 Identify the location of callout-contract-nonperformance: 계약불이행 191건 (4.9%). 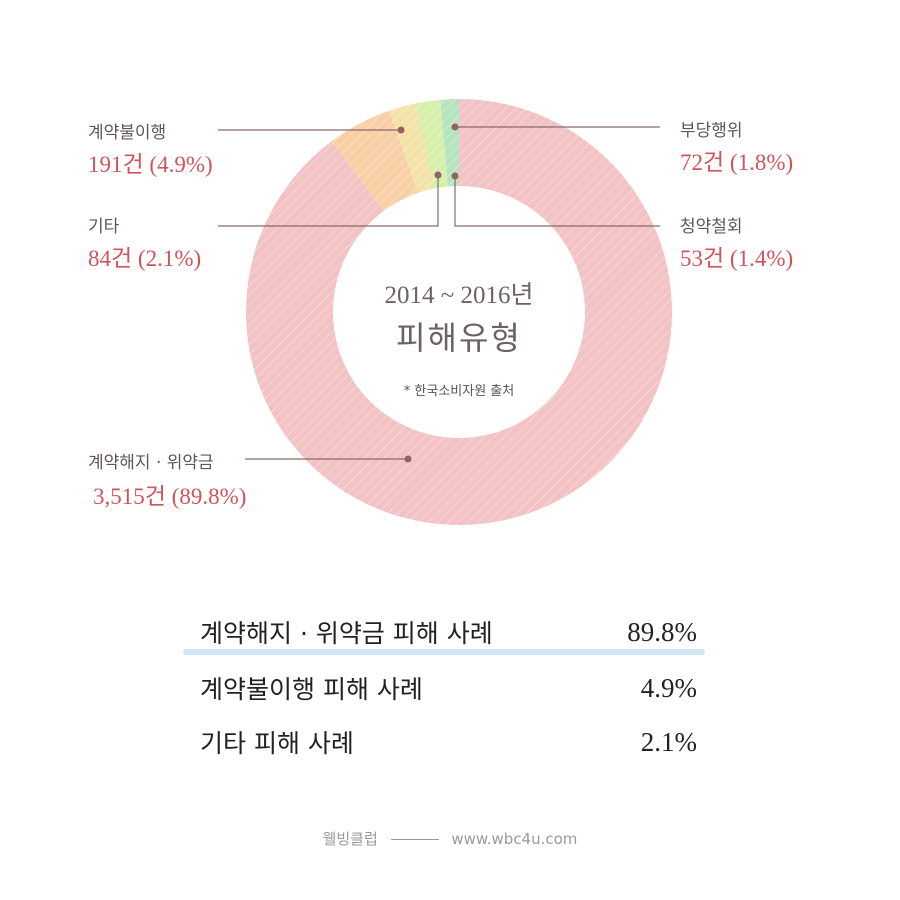
(150, 148).